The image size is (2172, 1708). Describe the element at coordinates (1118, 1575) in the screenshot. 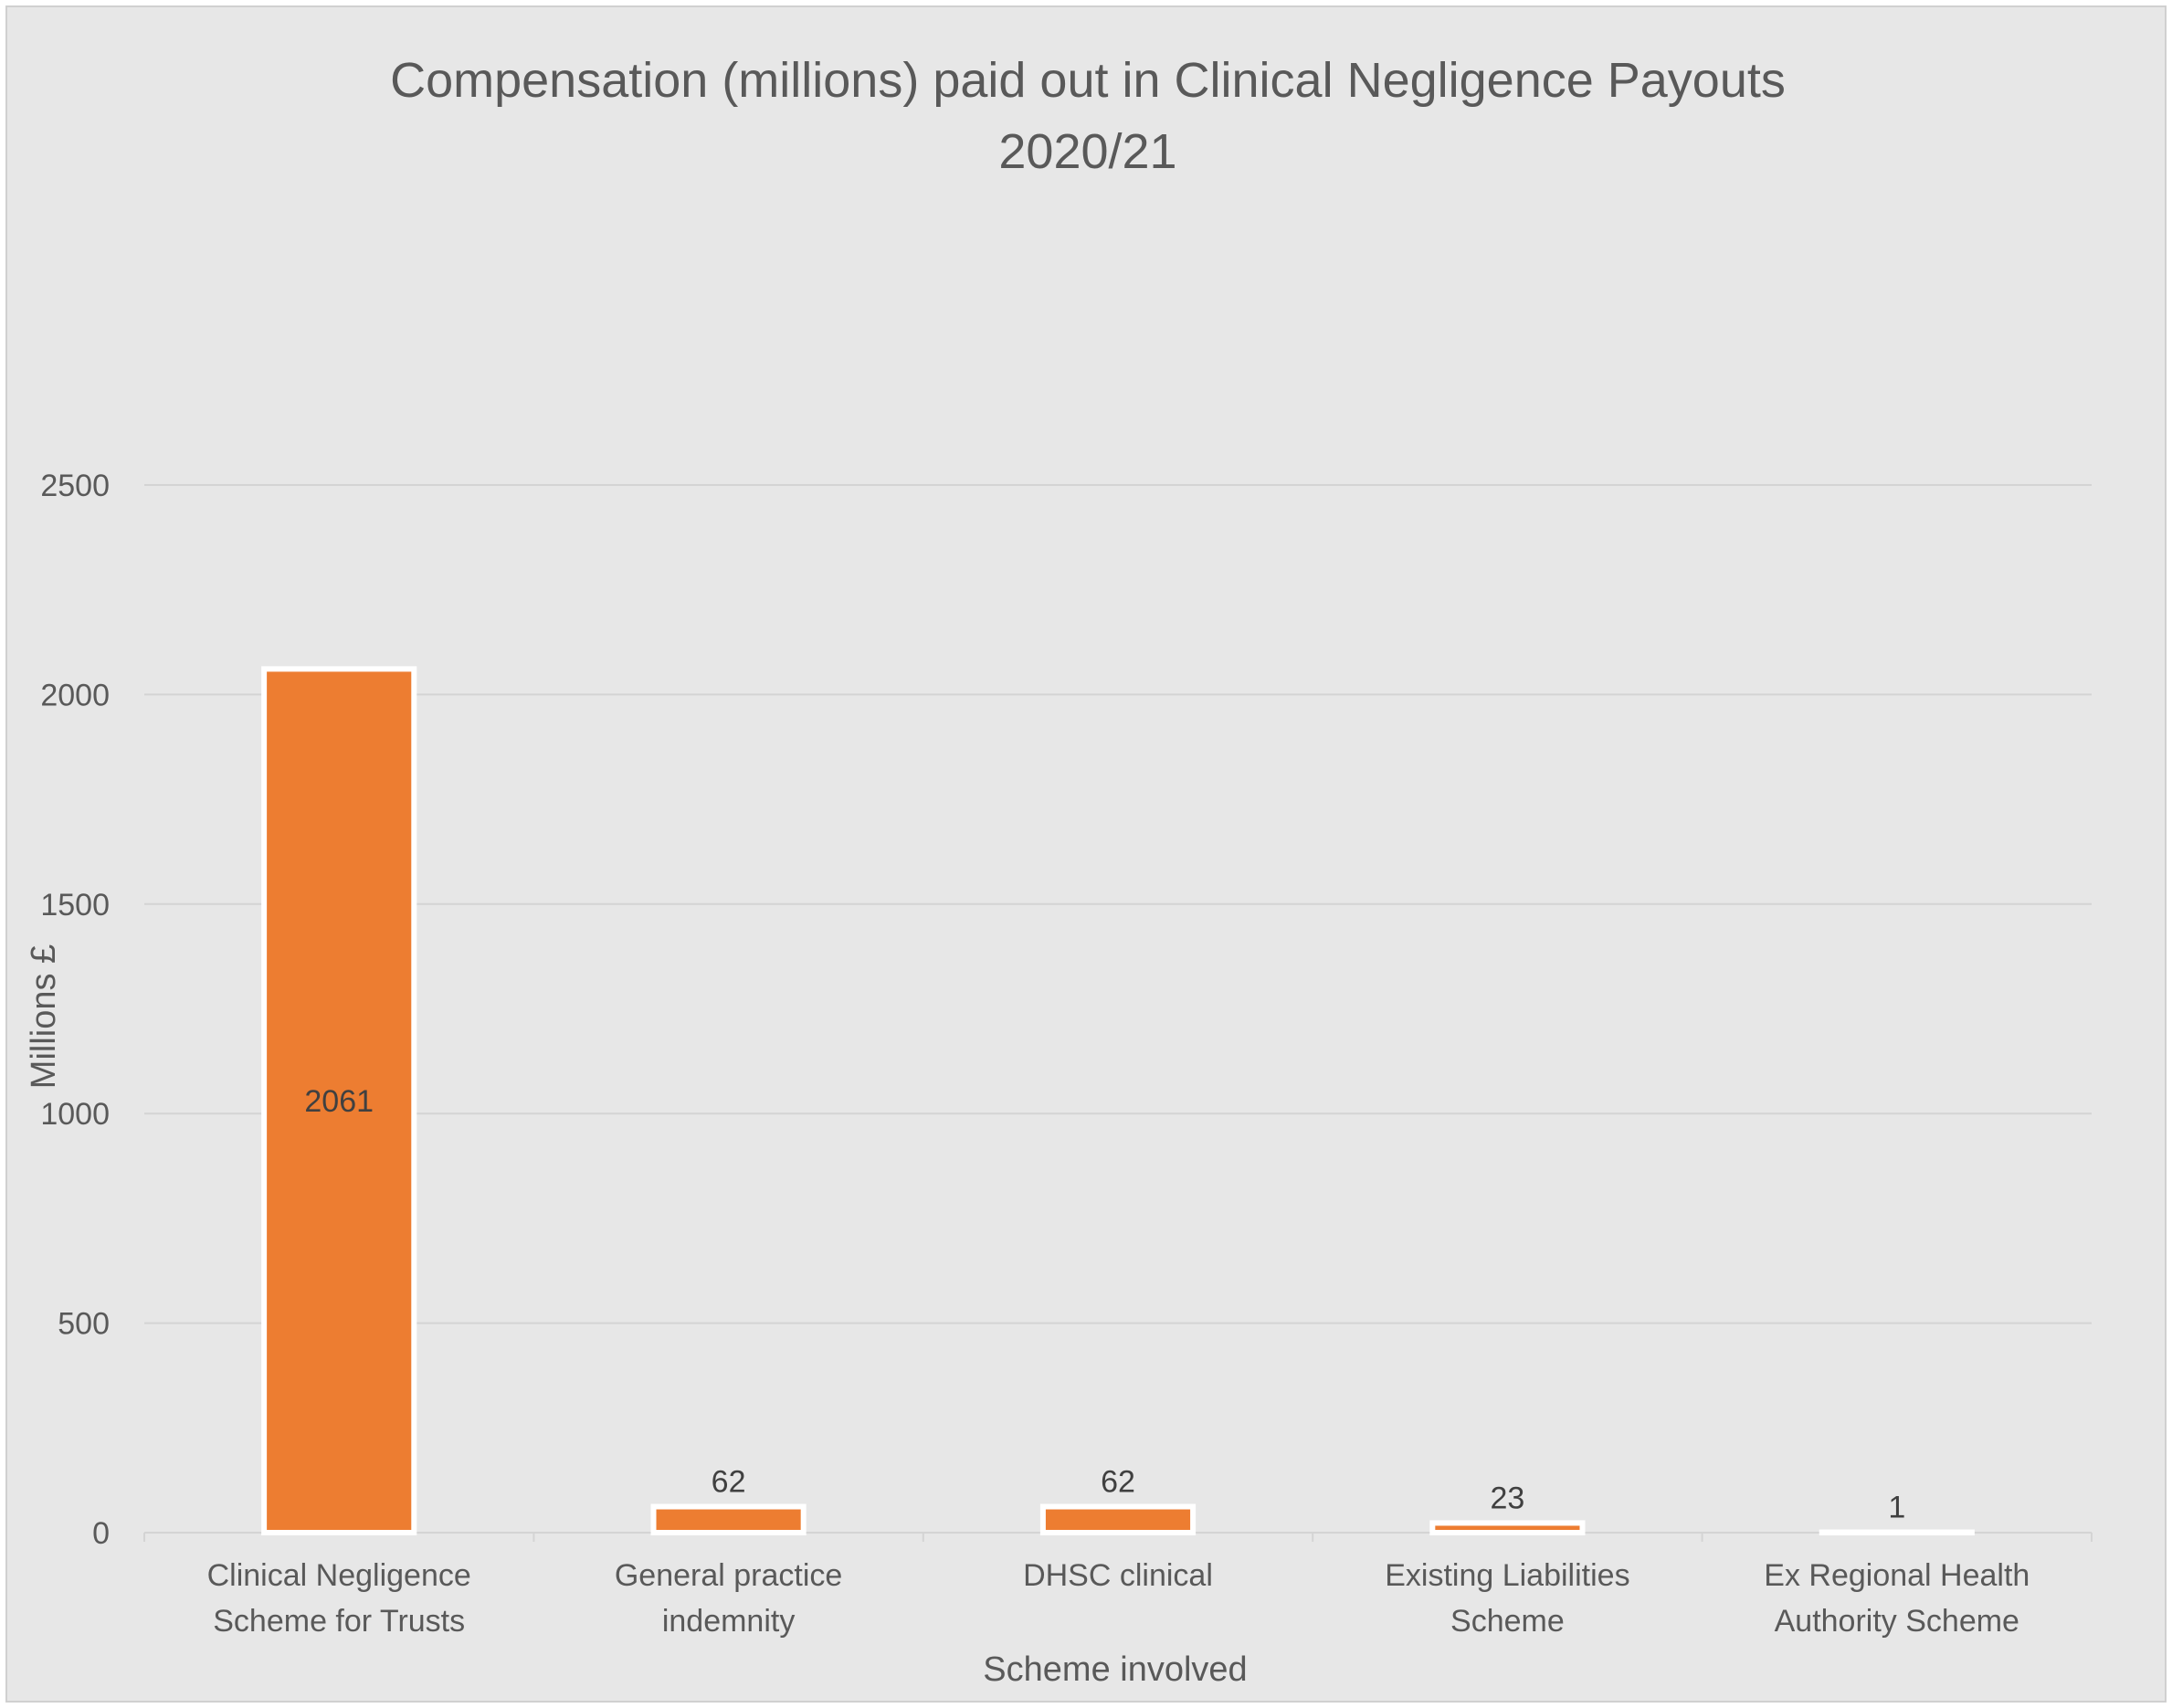

I see `x-category-label: DHSC clinical` at that location.